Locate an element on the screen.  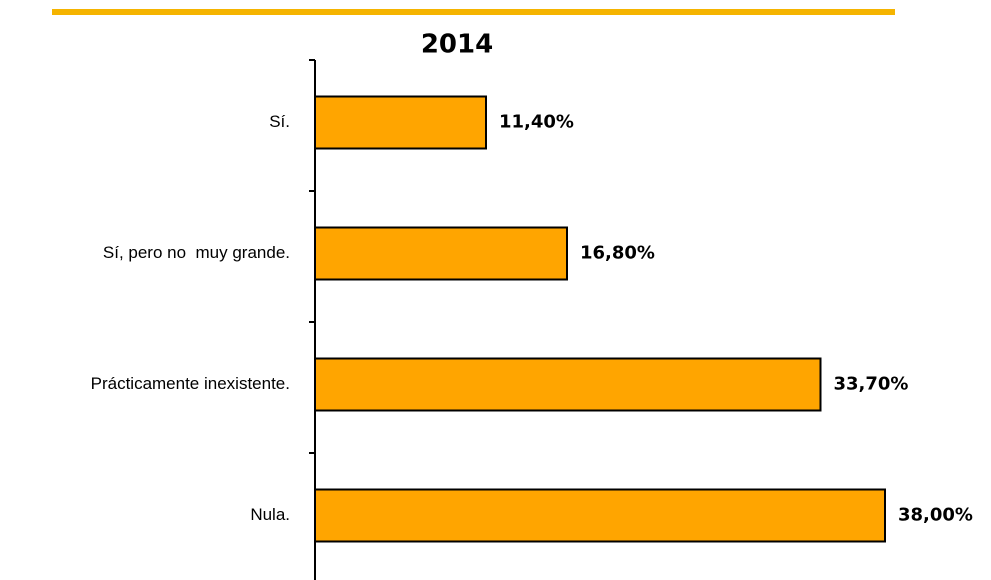
chart-title: 2014 is located at coordinates (457, 45).